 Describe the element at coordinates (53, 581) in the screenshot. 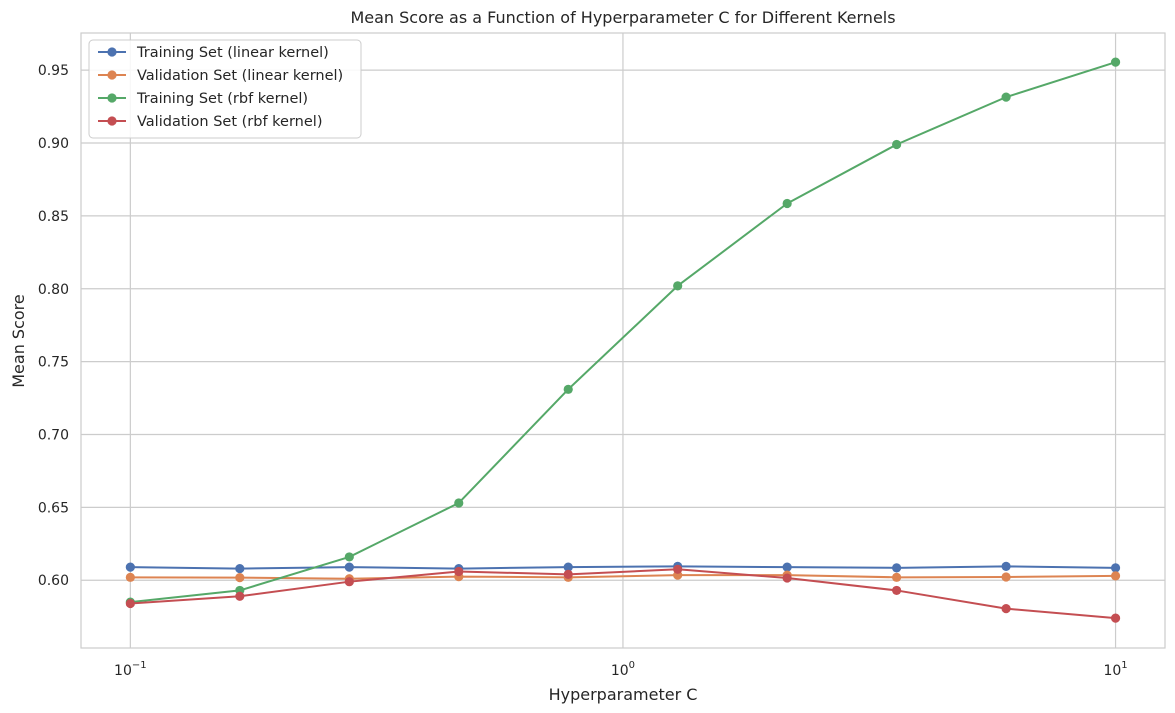

I see `y-tick-label: 0.60` at that location.